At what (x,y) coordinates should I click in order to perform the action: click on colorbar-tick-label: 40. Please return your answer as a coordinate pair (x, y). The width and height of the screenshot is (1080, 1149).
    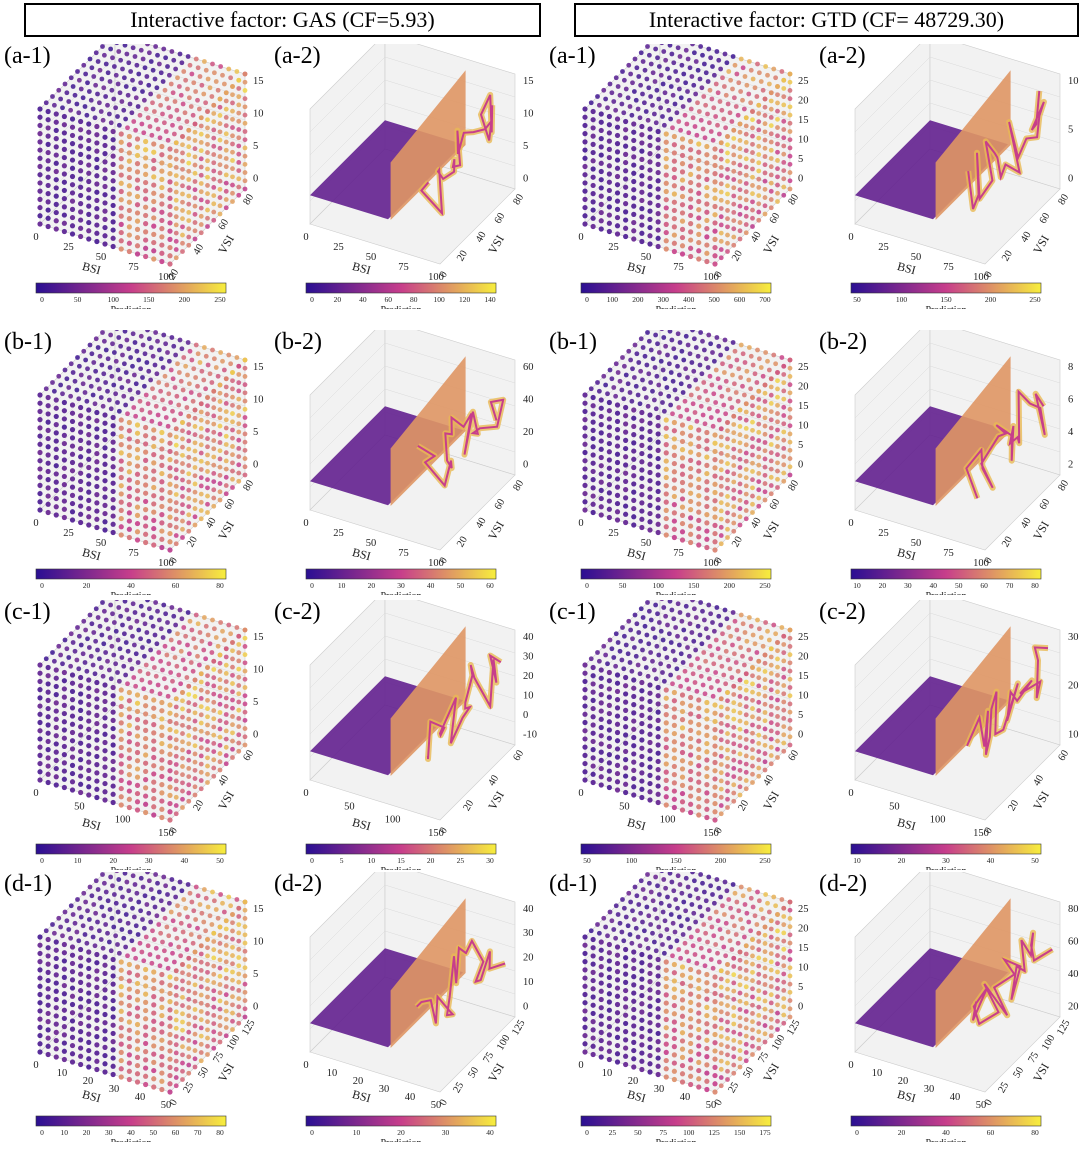
    Looking at the image, I should click on (431, 585).